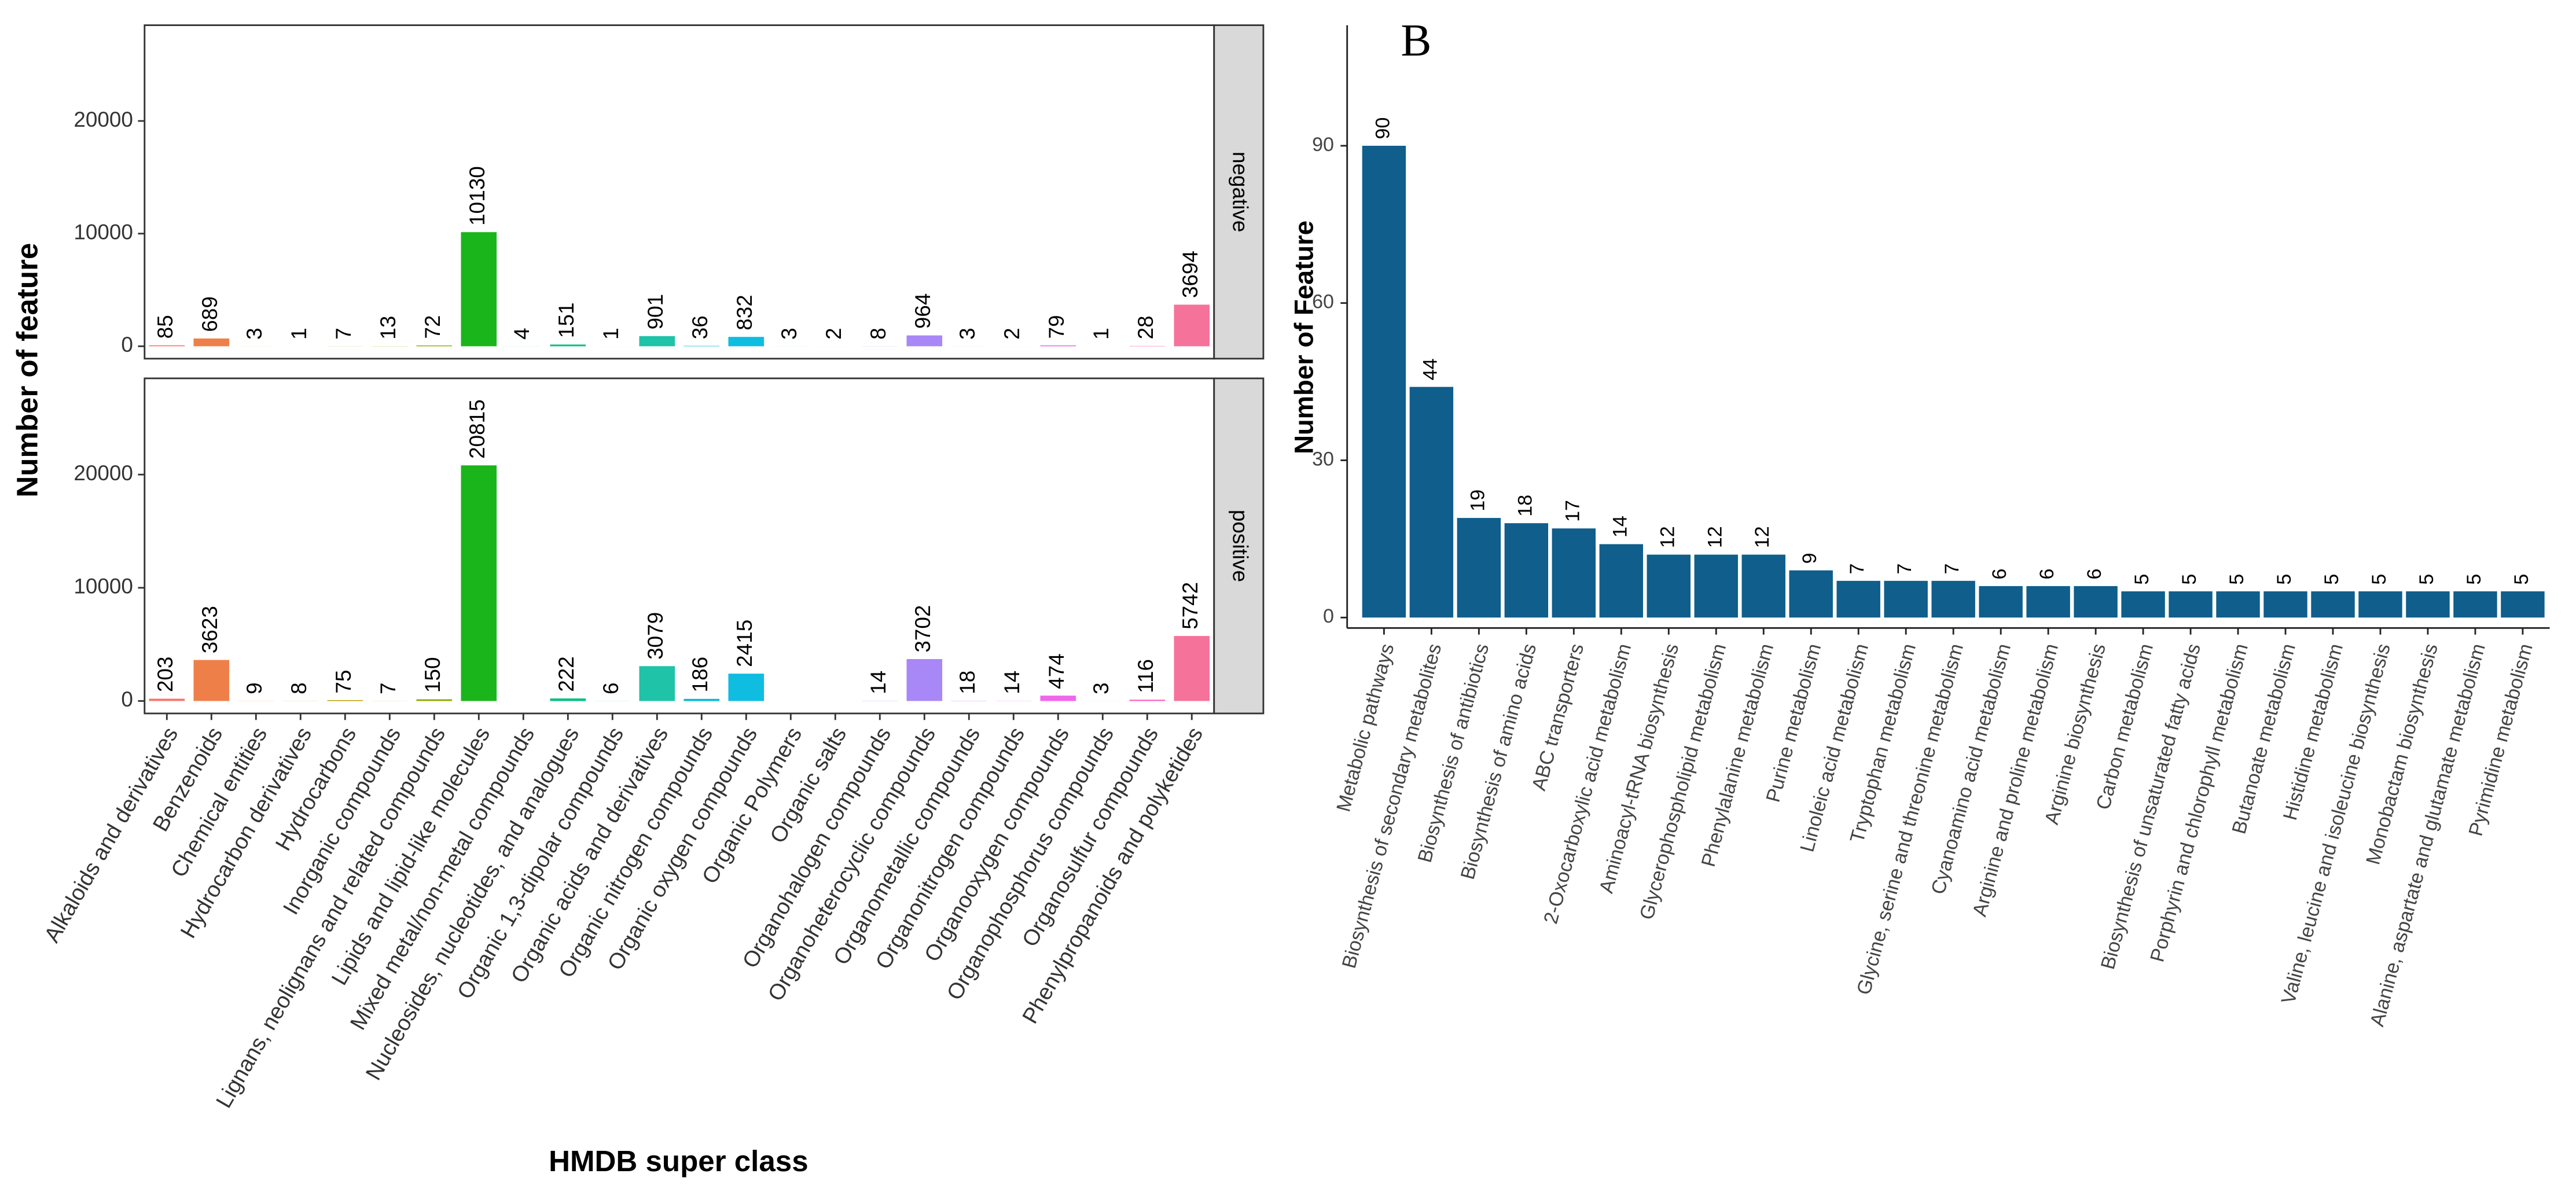  I want to click on facet-label: positive, so click(1240, 546).